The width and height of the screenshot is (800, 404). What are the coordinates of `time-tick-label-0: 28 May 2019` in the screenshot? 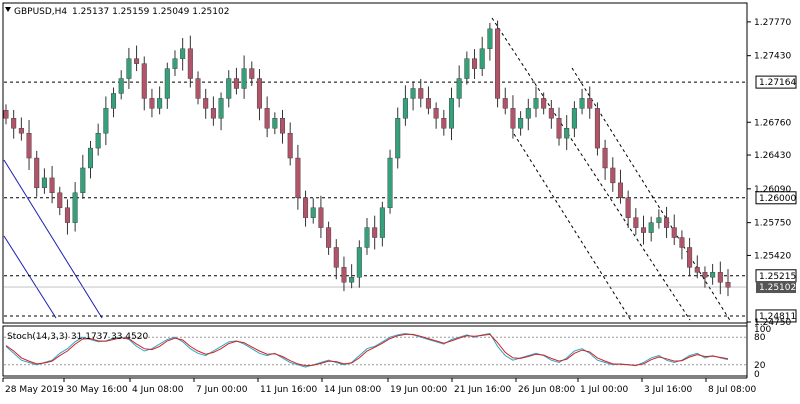 It's located at (34, 390).